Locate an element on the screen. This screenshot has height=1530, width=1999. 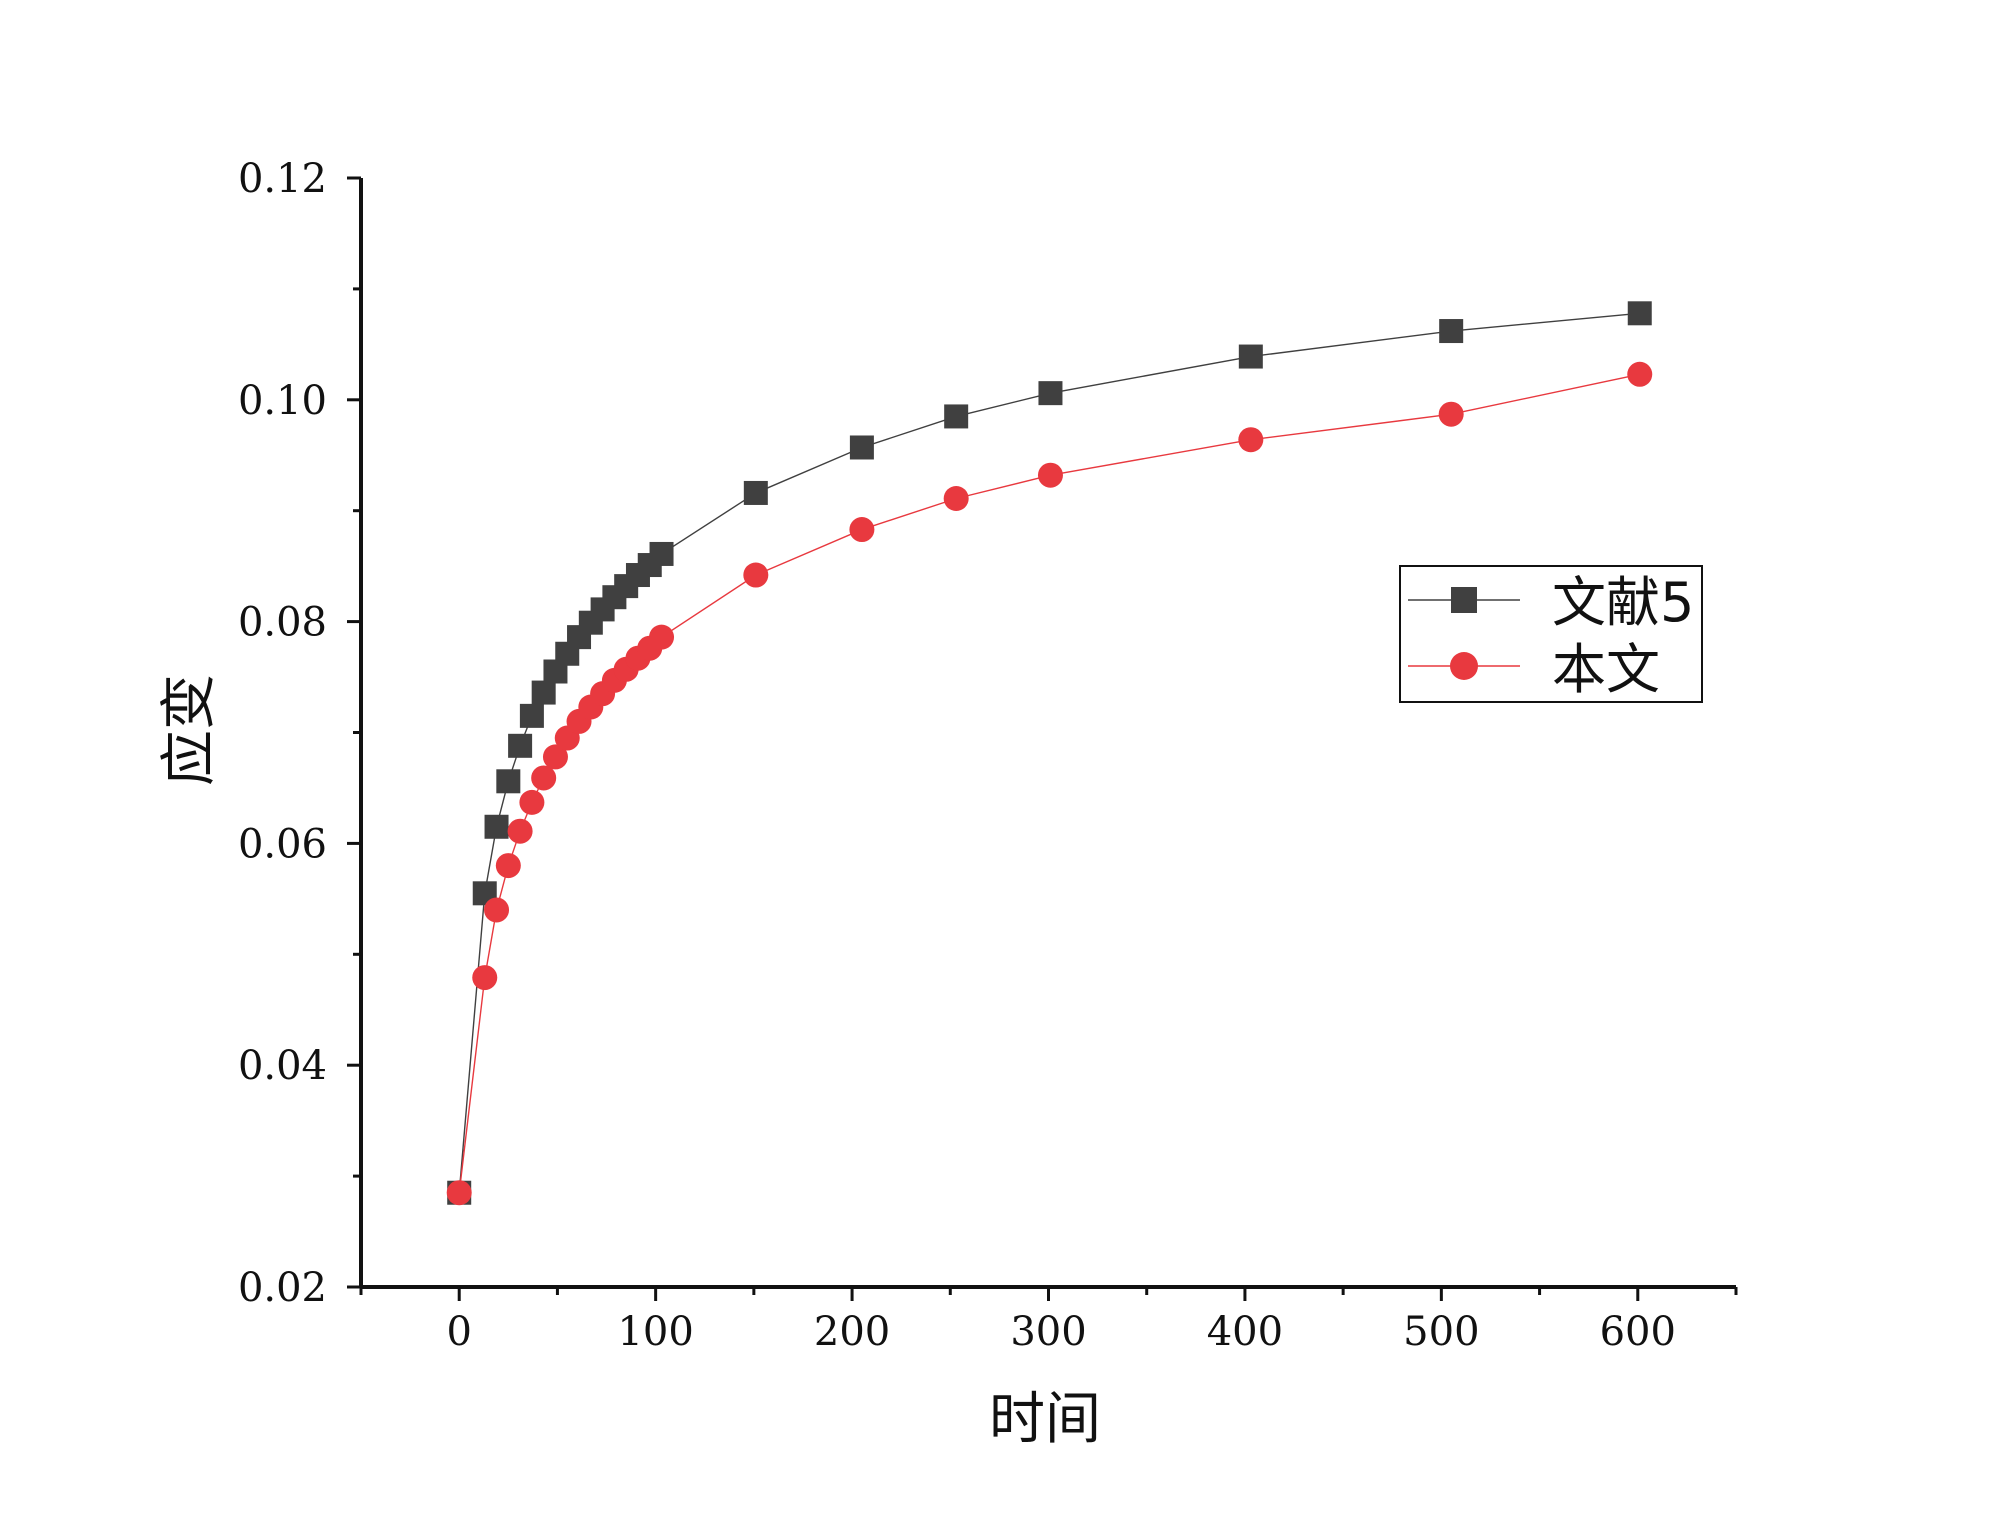
y-tick-label: 0.10 is located at coordinates (282, 401).